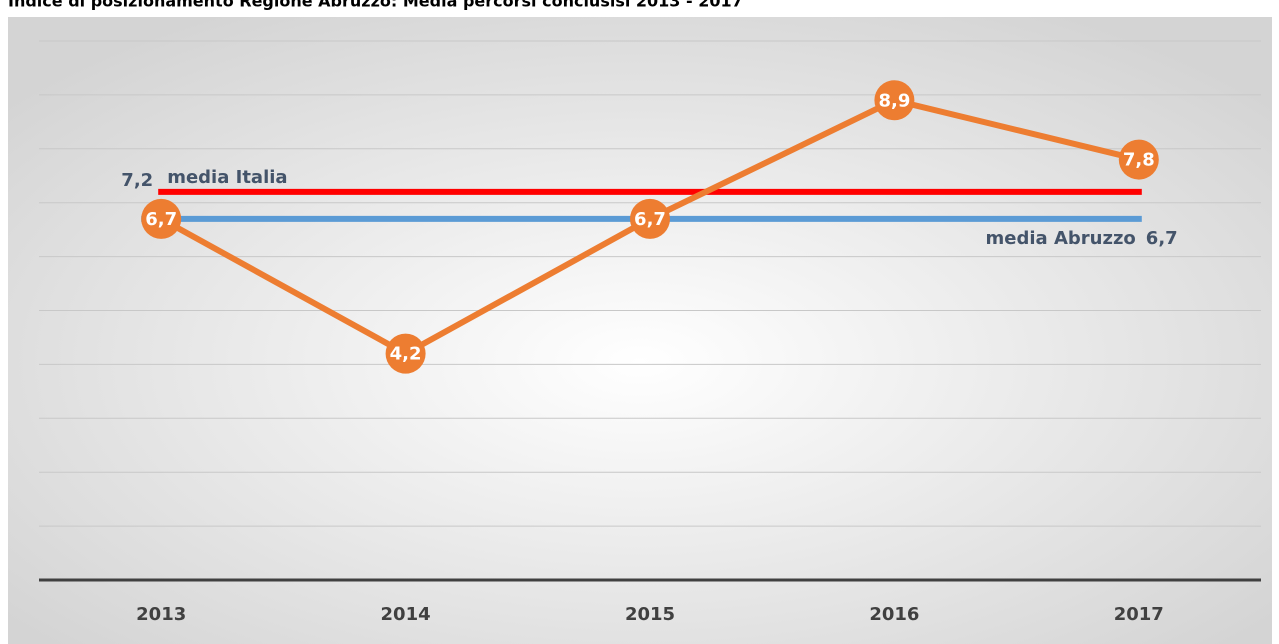 Image resolution: width=1279 pixels, height=644 pixels. I want to click on x-tick-label: 2013, so click(161, 614).